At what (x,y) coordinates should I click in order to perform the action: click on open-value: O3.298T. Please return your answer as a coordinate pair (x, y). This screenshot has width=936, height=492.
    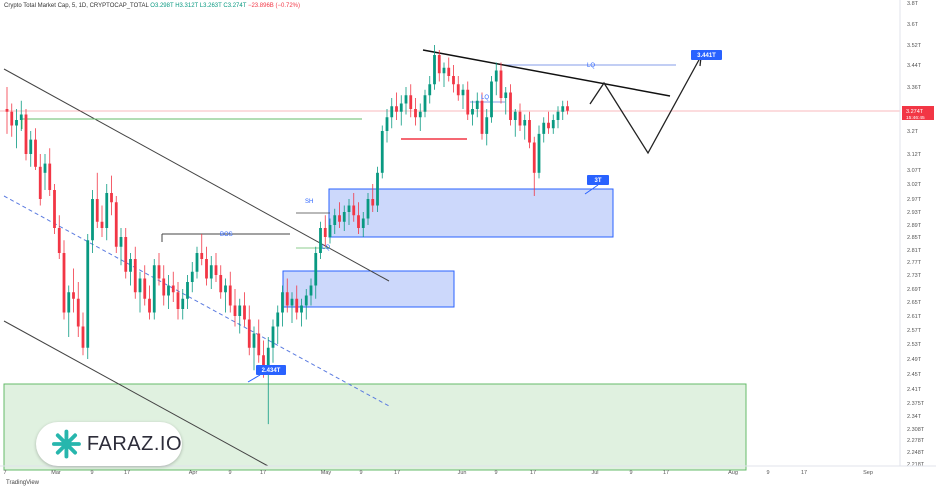
    Looking at the image, I should click on (162, 6).